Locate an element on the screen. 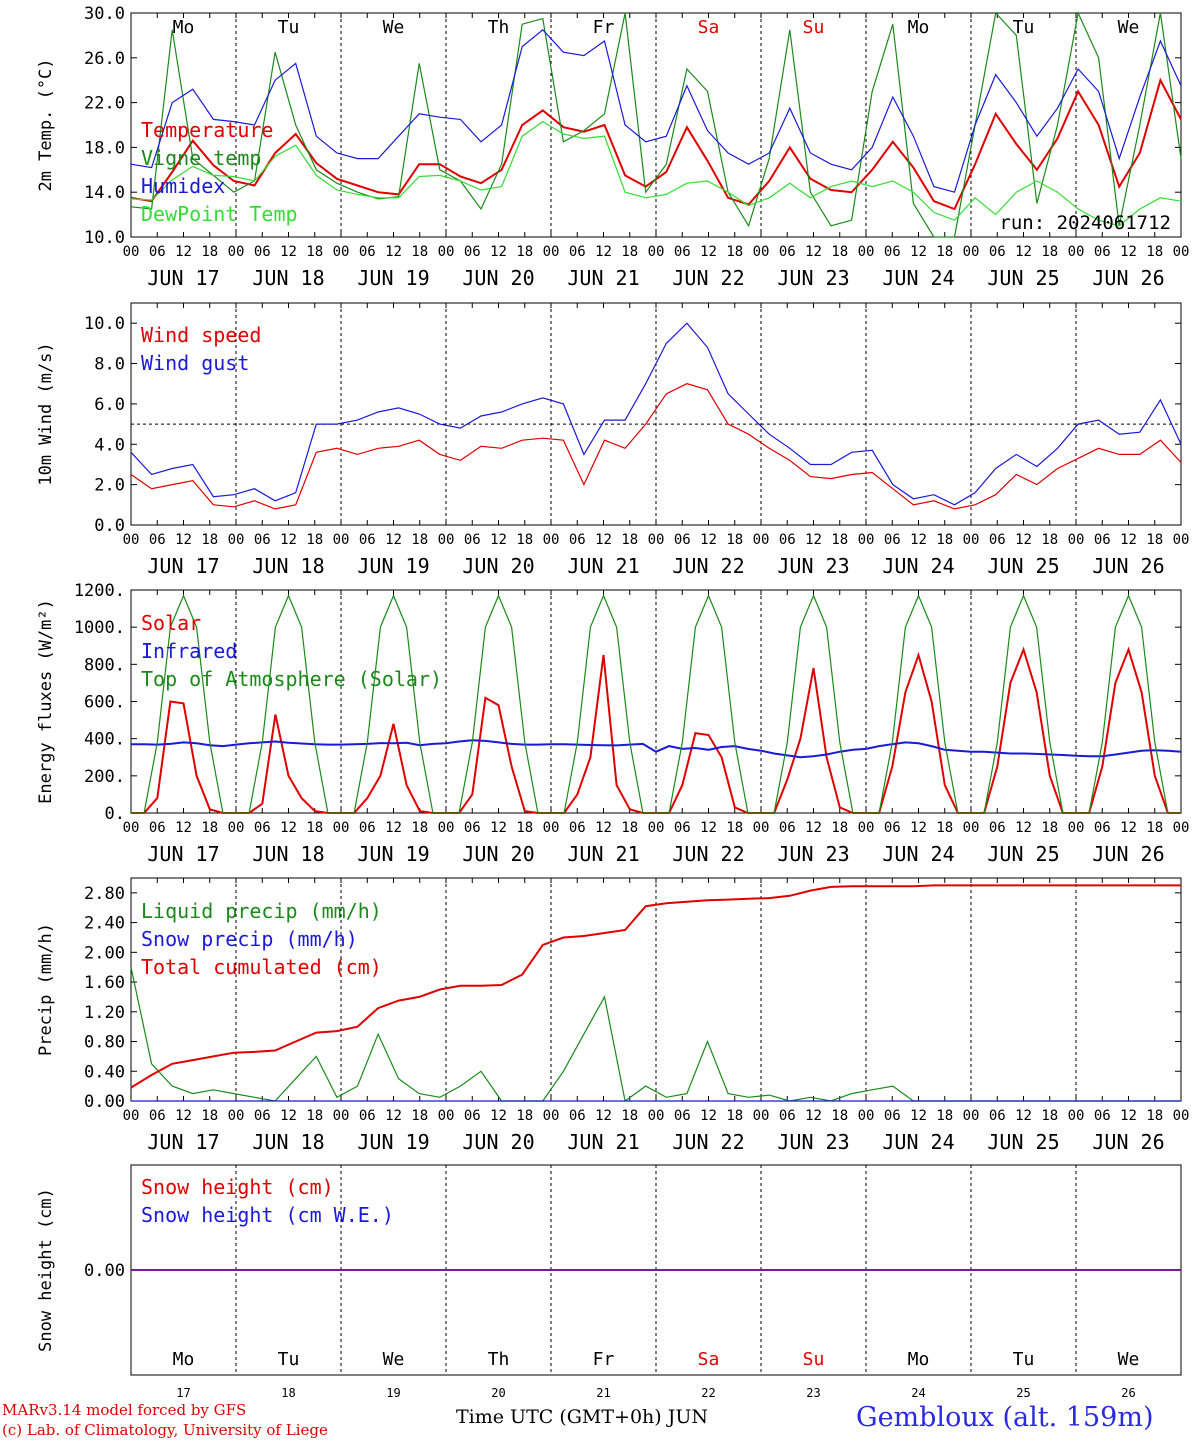 The image size is (1194, 1440). y-tick-label: 1200. is located at coordinates (99, 591).